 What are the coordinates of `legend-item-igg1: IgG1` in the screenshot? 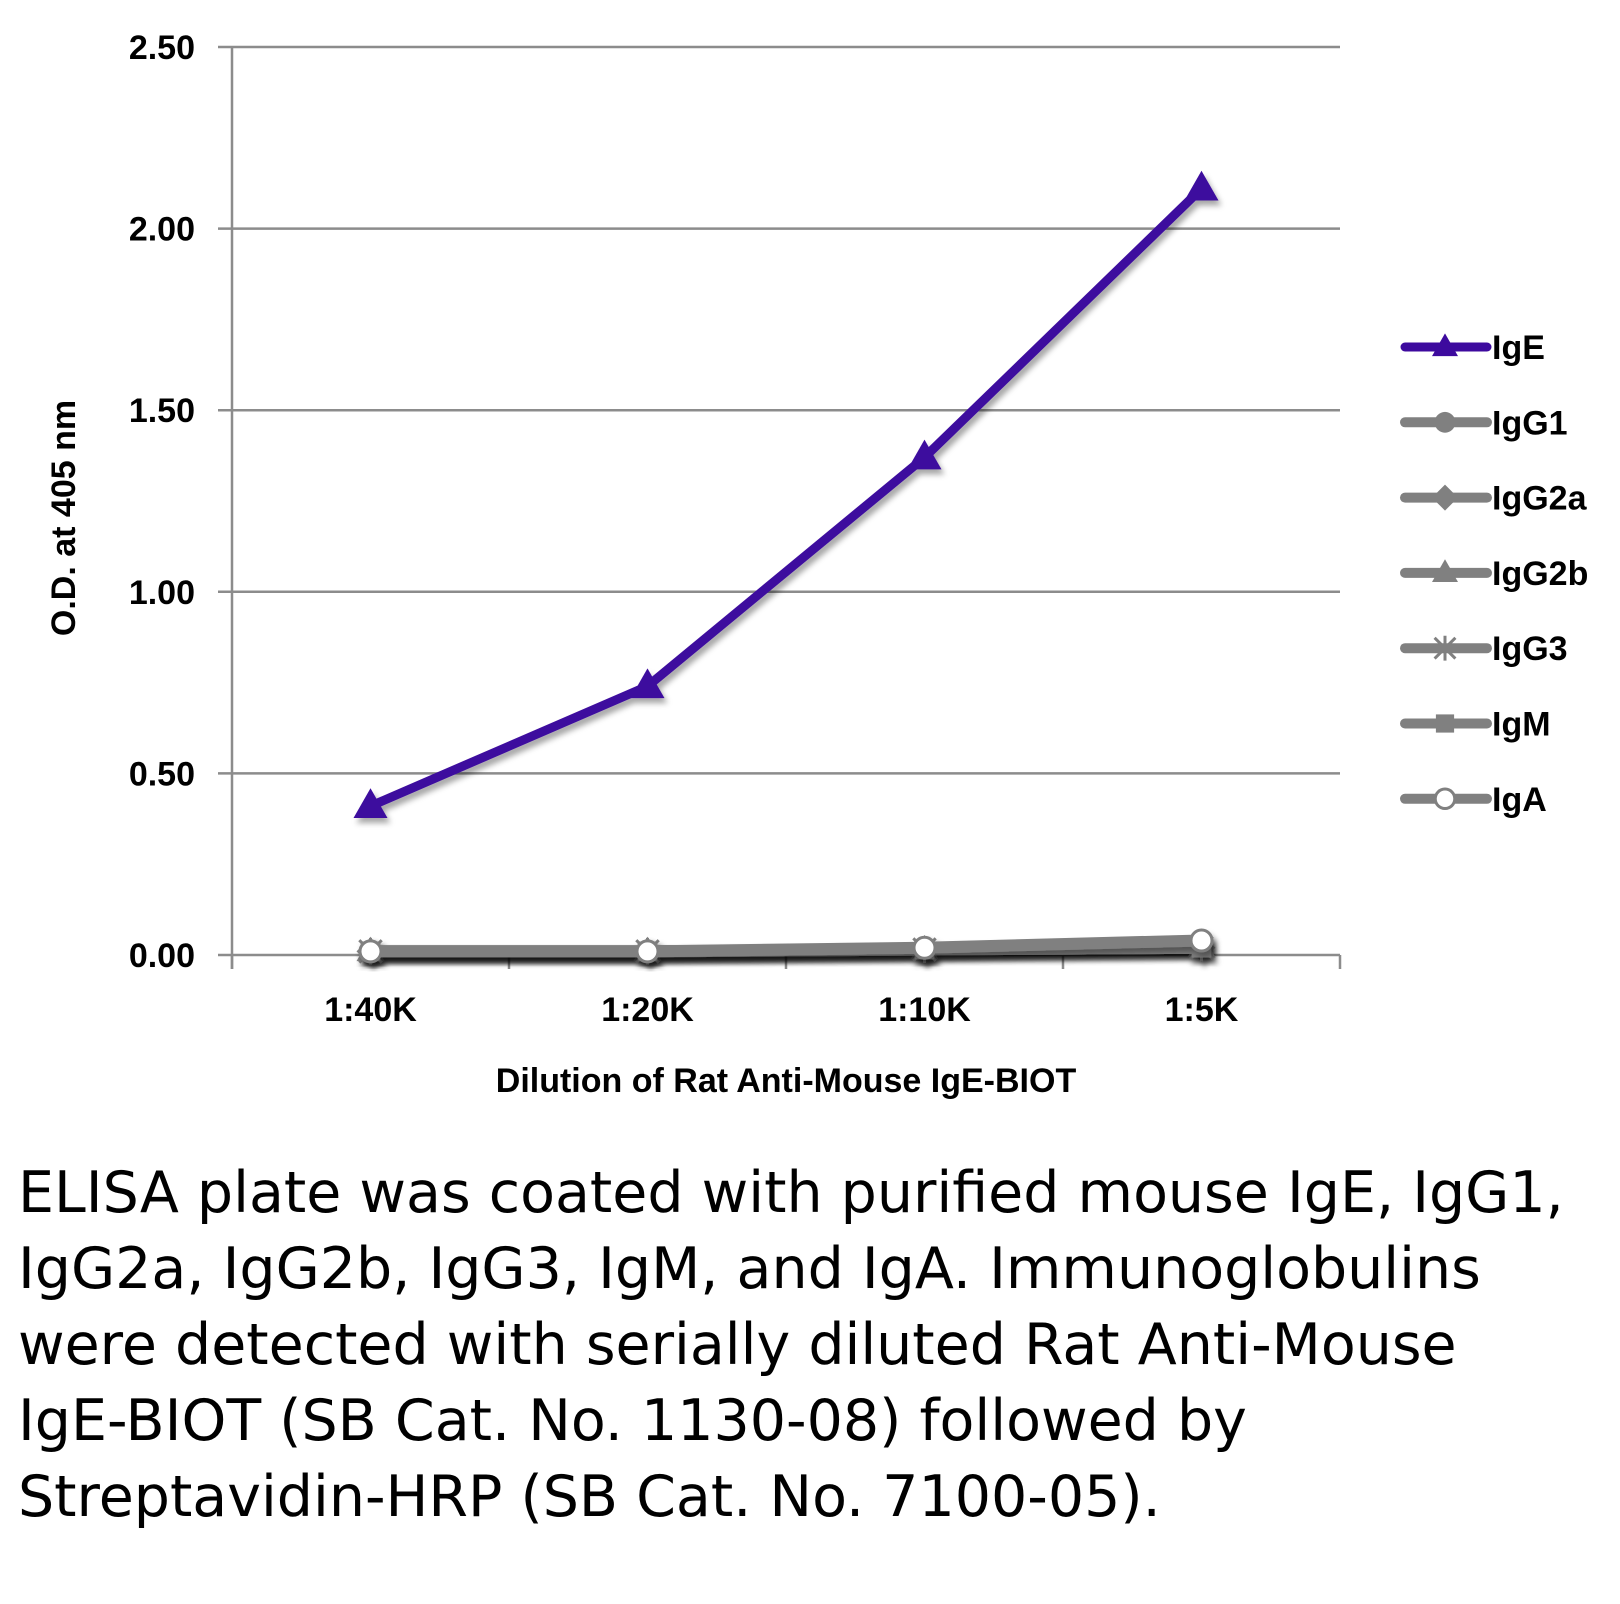 It's located at (1484, 423).